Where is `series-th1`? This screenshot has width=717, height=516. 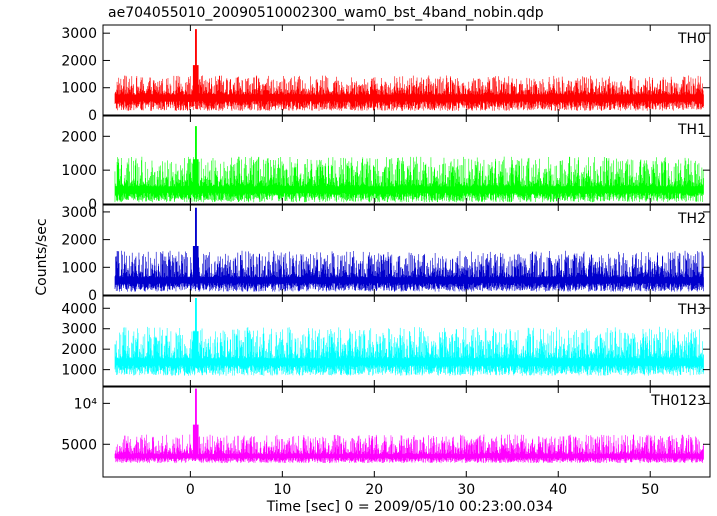
series-th1 is located at coordinates (409, 164).